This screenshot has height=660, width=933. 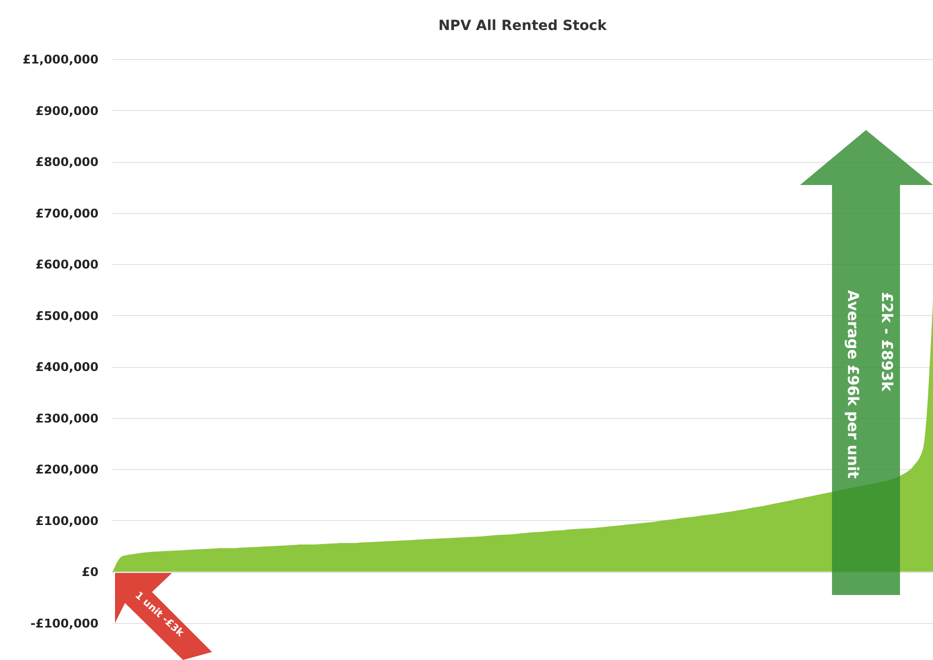 I want to click on y-tick-label: £300,000, so click(x=66, y=418).